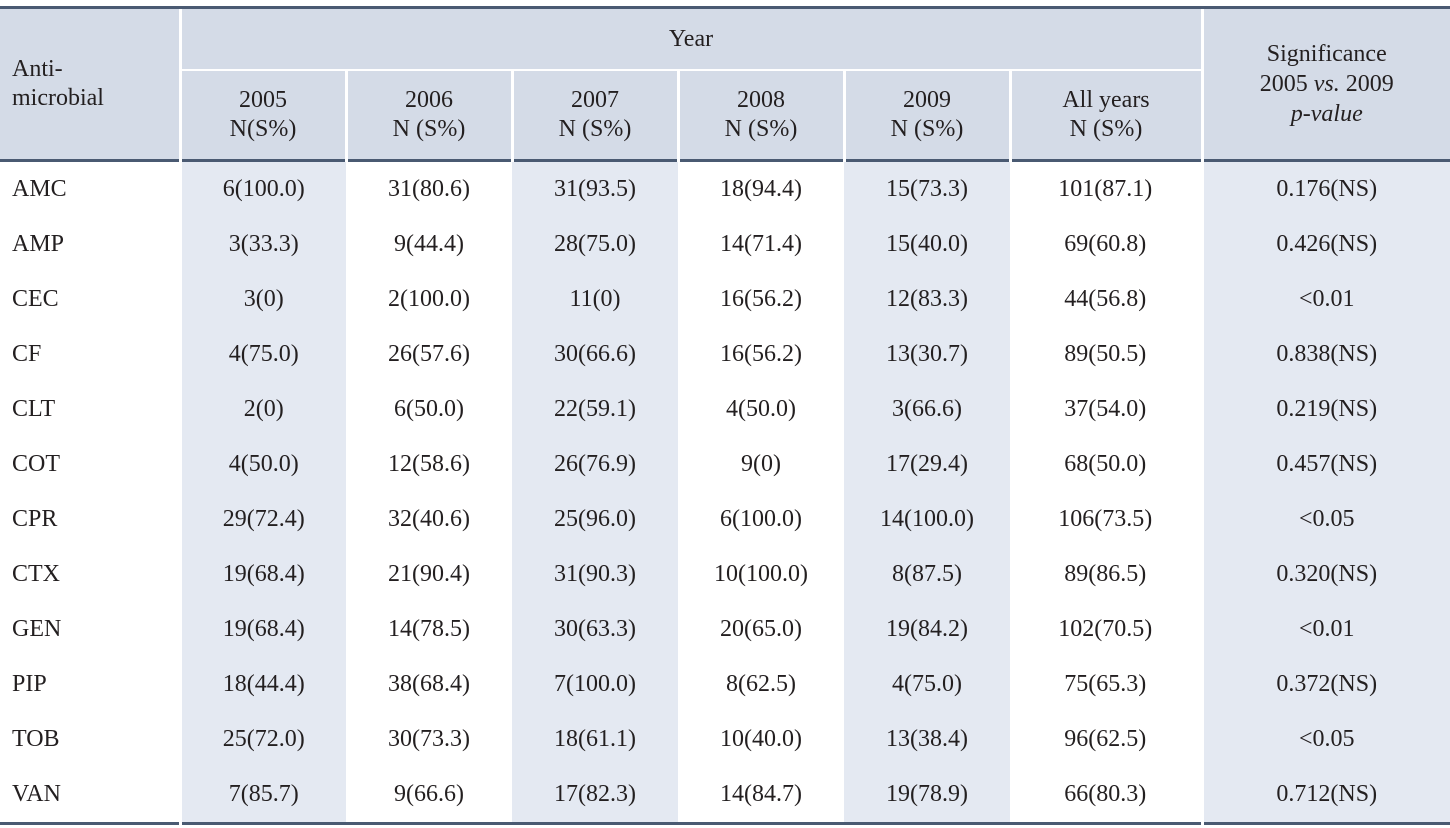 The height and width of the screenshot is (828, 1450). Describe the element at coordinates (1105, 519) in the screenshot. I see `cell-all-years: 106(73.5)` at that location.